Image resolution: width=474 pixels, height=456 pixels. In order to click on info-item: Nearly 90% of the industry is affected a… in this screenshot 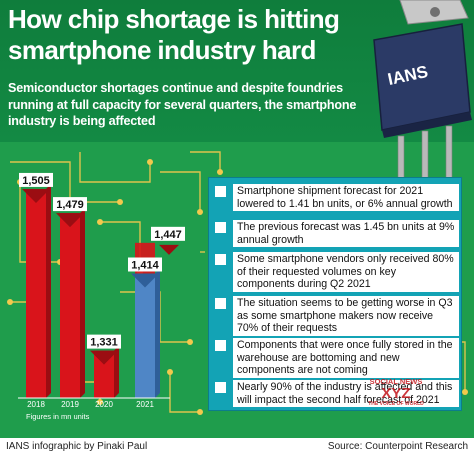, I will do `click(337, 394)`.